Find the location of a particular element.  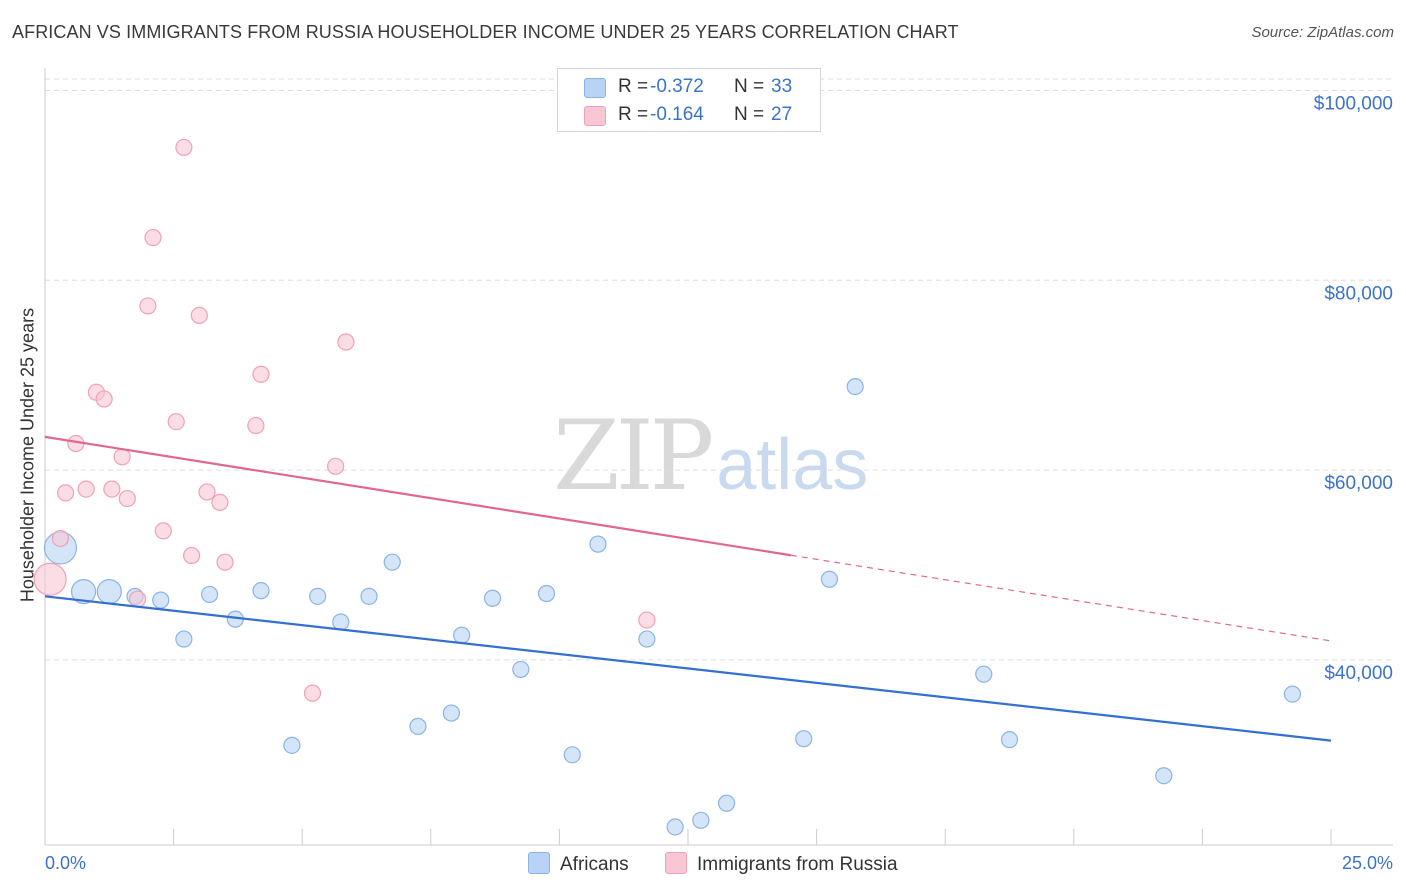

y-tick-label: $60,000 is located at coordinates (1358, 483).